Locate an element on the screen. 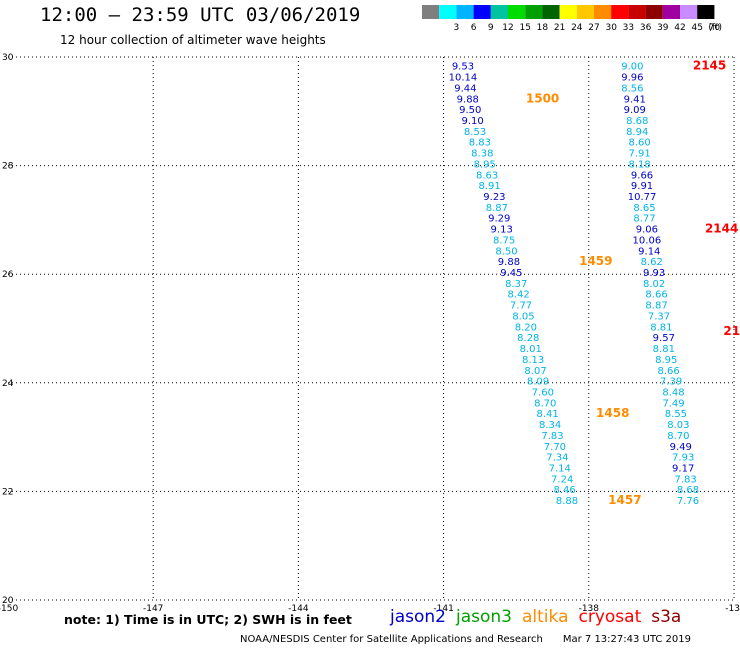  colorbar: 3 6 9 12 15 18 21 24 27 30 33 36 39 42 45 70(ft) is located at coordinates (572, 19).